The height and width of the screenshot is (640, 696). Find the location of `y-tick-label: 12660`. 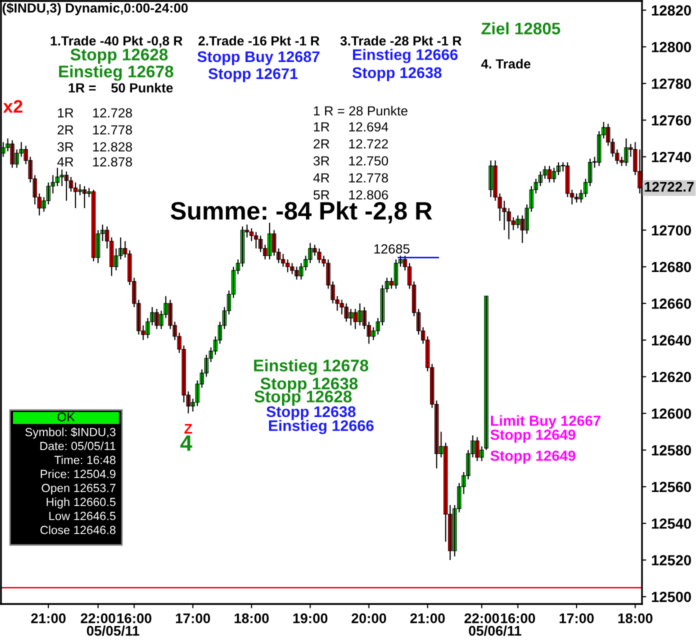

y-tick-label: 12660 is located at coordinates (671, 303).